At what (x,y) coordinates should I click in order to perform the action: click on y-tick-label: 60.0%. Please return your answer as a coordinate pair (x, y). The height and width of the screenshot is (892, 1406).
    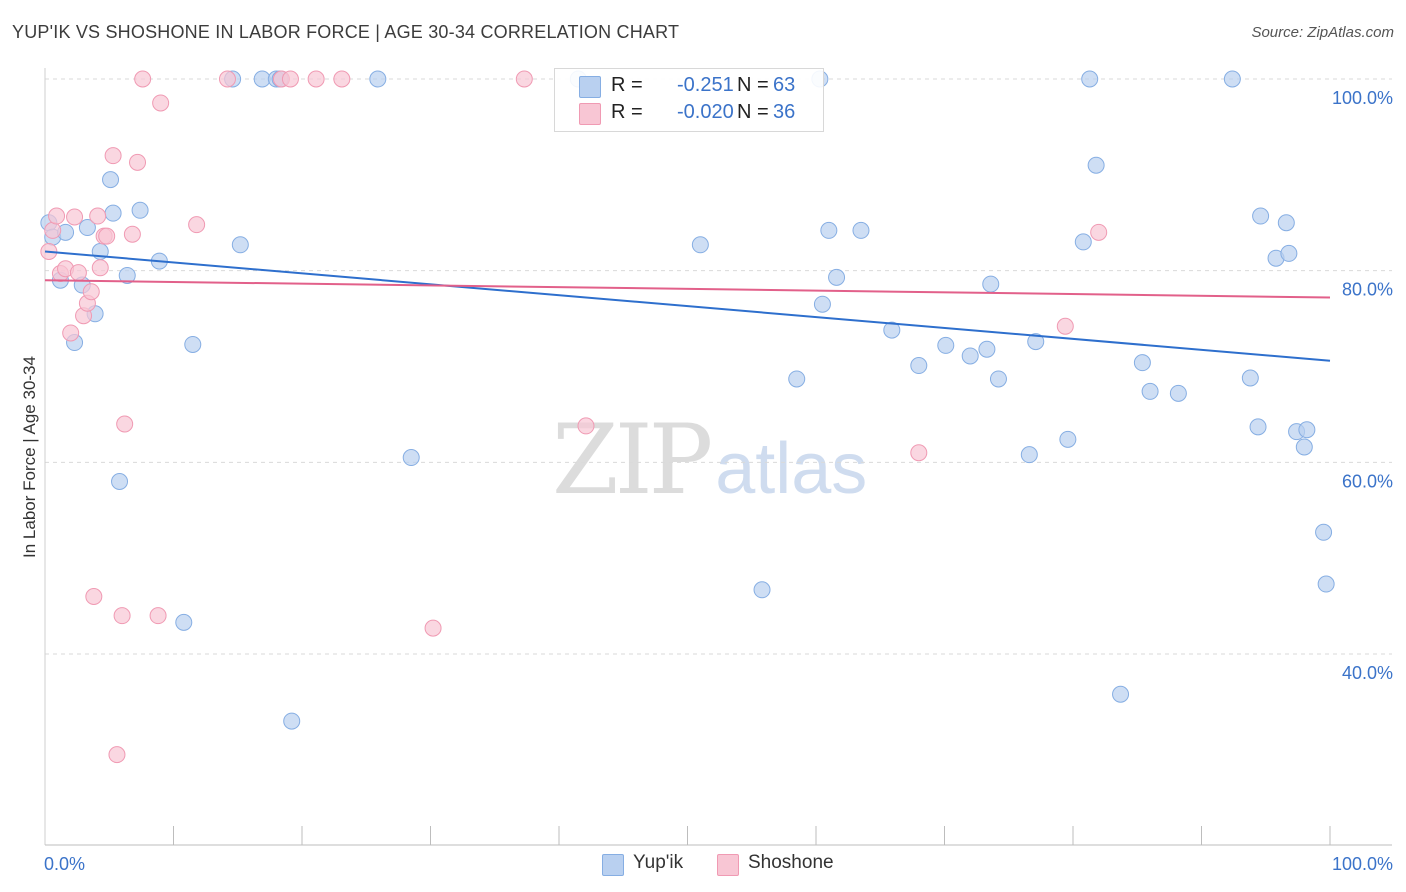
    Looking at the image, I should click on (1367, 481).